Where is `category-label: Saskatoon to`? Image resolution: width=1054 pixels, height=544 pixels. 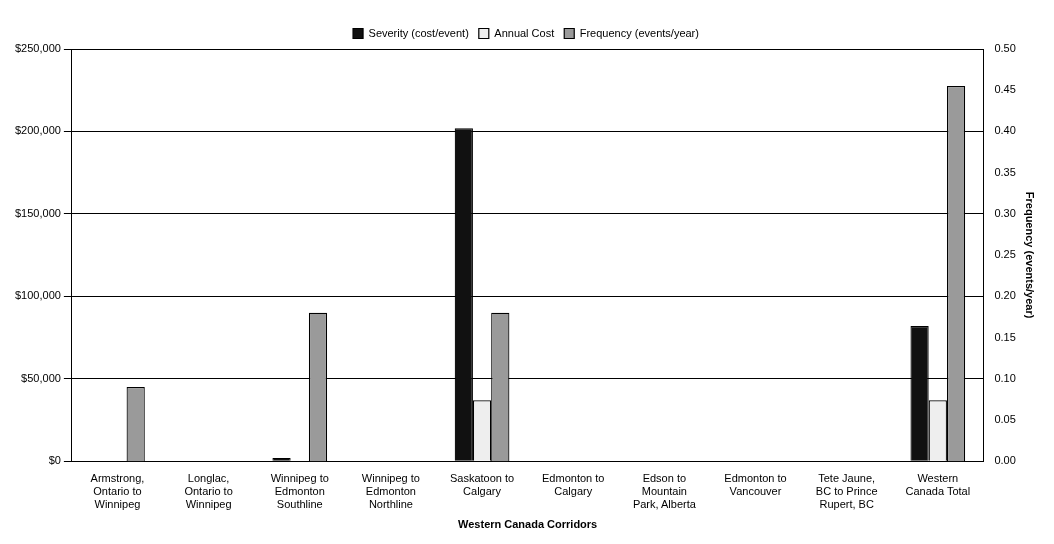
category-label: Saskatoon to is located at coordinates (482, 477).